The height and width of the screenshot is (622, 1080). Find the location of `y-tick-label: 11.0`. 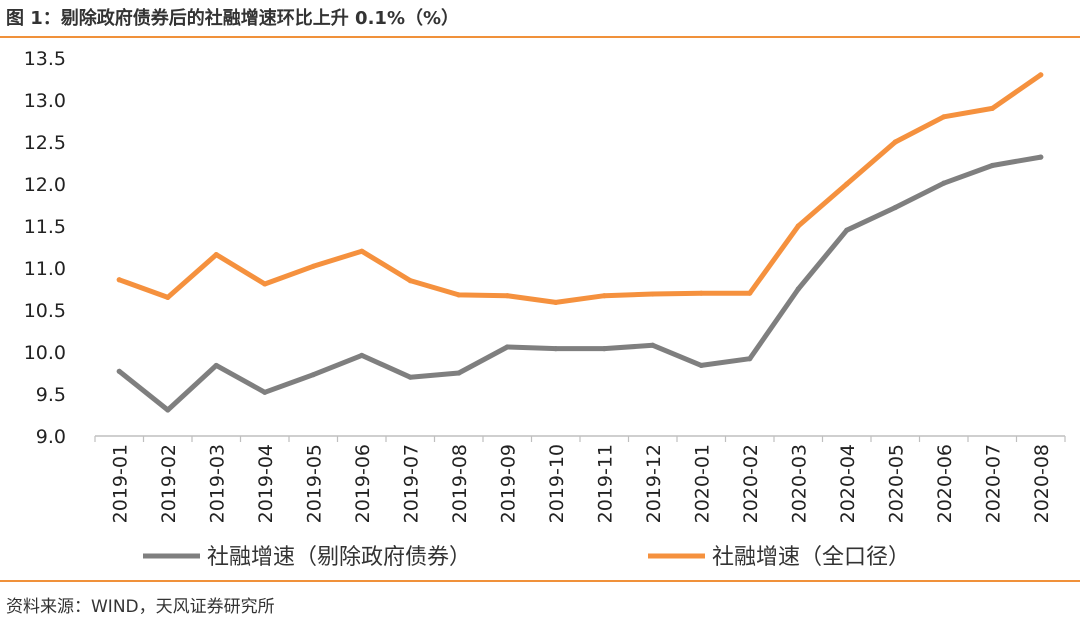

y-tick-label: 11.0 is located at coordinates (45, 269).